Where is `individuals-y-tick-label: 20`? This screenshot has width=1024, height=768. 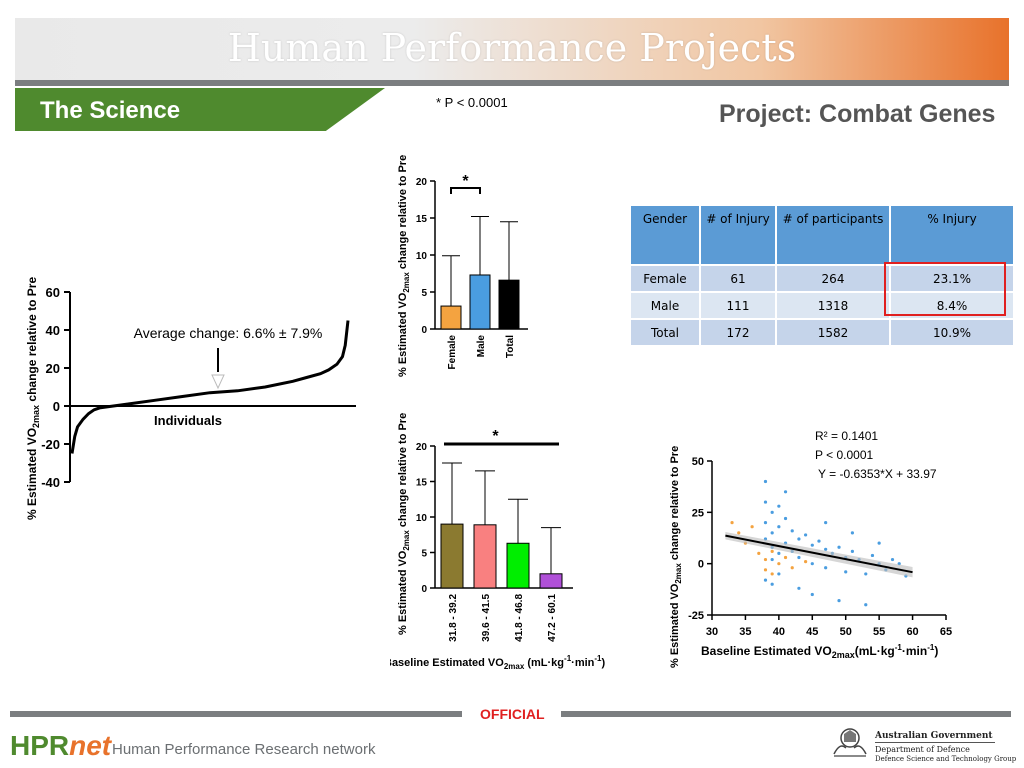
individuals-y-tick-label: 20 is located at coordinates (53, 368).